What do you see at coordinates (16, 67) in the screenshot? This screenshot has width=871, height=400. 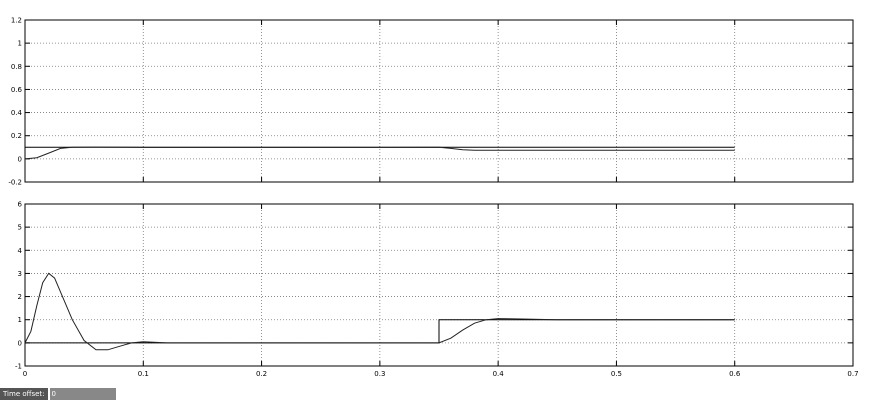 I see `y-tick-label: 0.8` at bounding box center [16, 67].